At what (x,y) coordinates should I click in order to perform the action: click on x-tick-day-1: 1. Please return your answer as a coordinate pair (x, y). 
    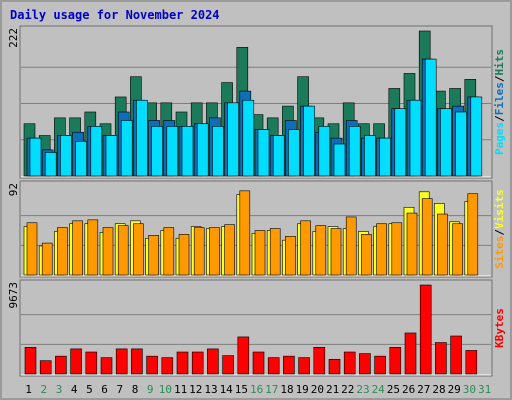
    Looking at the image, I should click on (28, 389).